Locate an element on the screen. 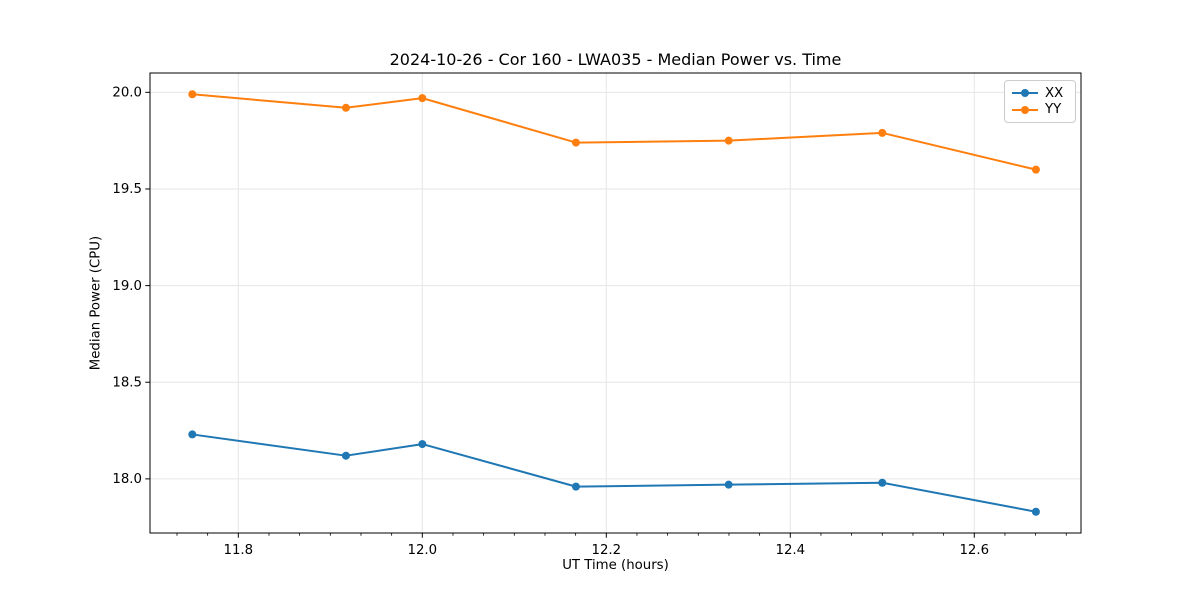 This screenshot has width=1200, height=600. legend-label-xx: XX is located at coordinates (1054, 93).